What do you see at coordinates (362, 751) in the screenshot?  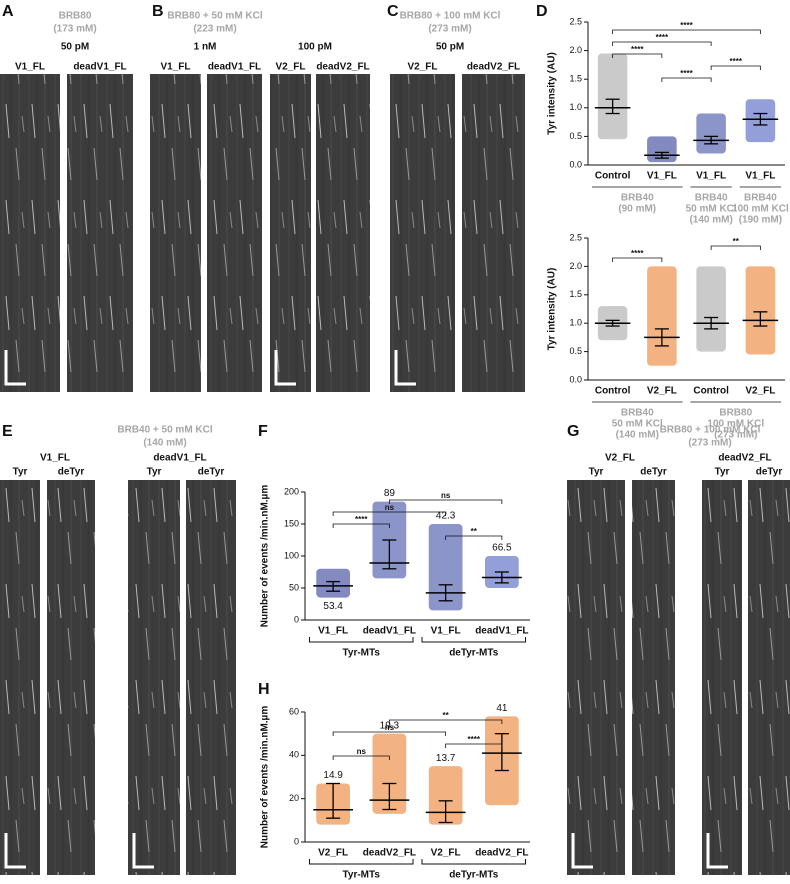 I see `sig-label: ns` at bounding box center [362, 751].